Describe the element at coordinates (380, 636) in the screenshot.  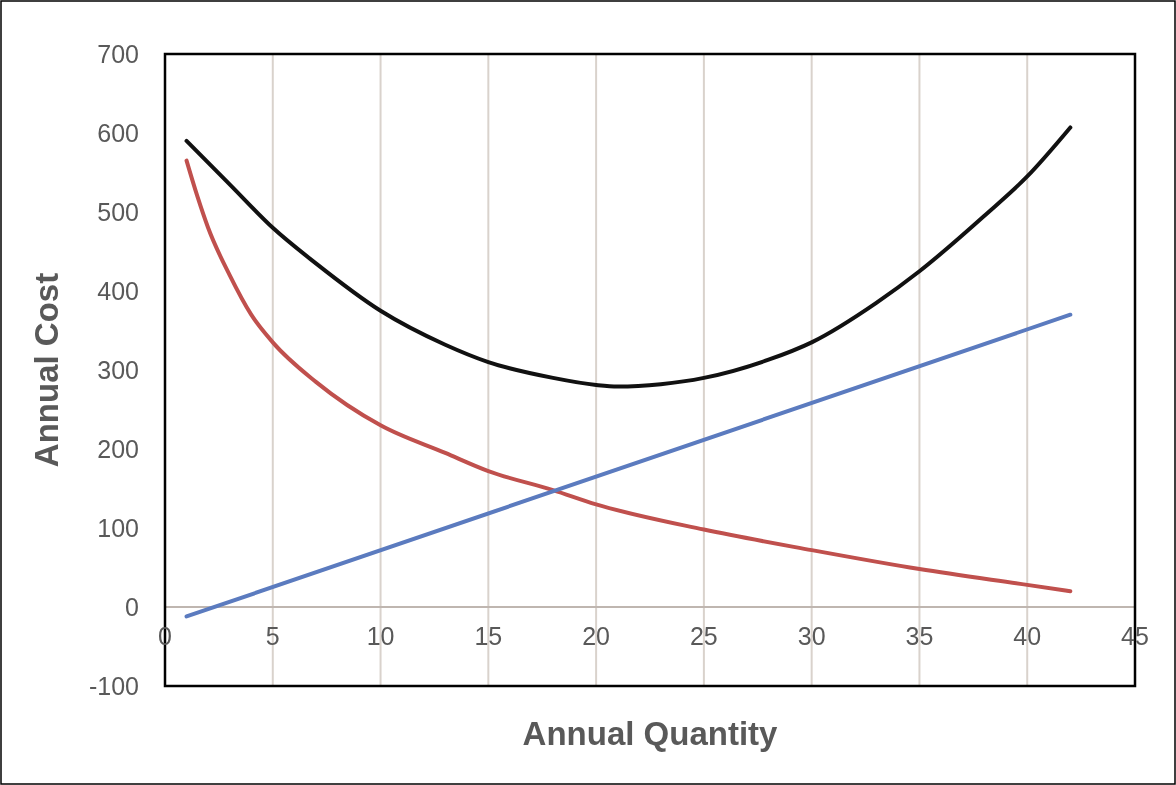
I see `x-tick-label: 10` at that location.